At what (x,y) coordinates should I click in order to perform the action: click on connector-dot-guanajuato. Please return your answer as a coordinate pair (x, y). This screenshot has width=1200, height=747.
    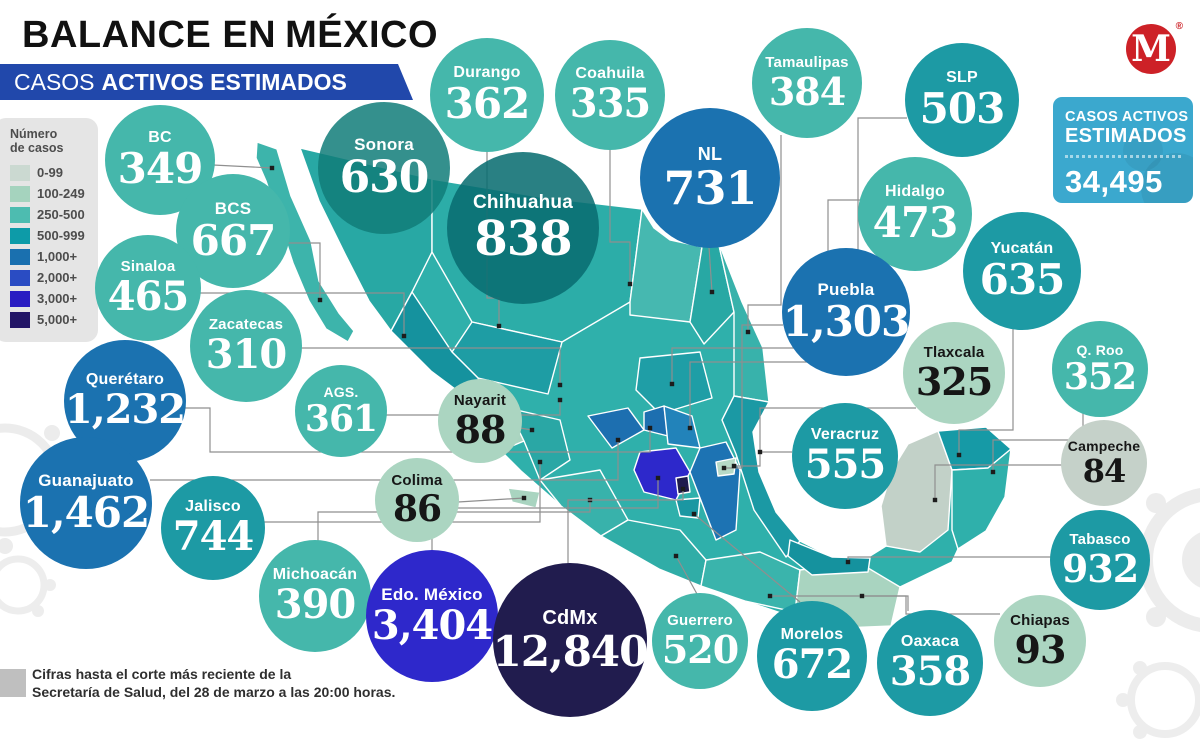
    Looking at the image, I should click on (618, 440).